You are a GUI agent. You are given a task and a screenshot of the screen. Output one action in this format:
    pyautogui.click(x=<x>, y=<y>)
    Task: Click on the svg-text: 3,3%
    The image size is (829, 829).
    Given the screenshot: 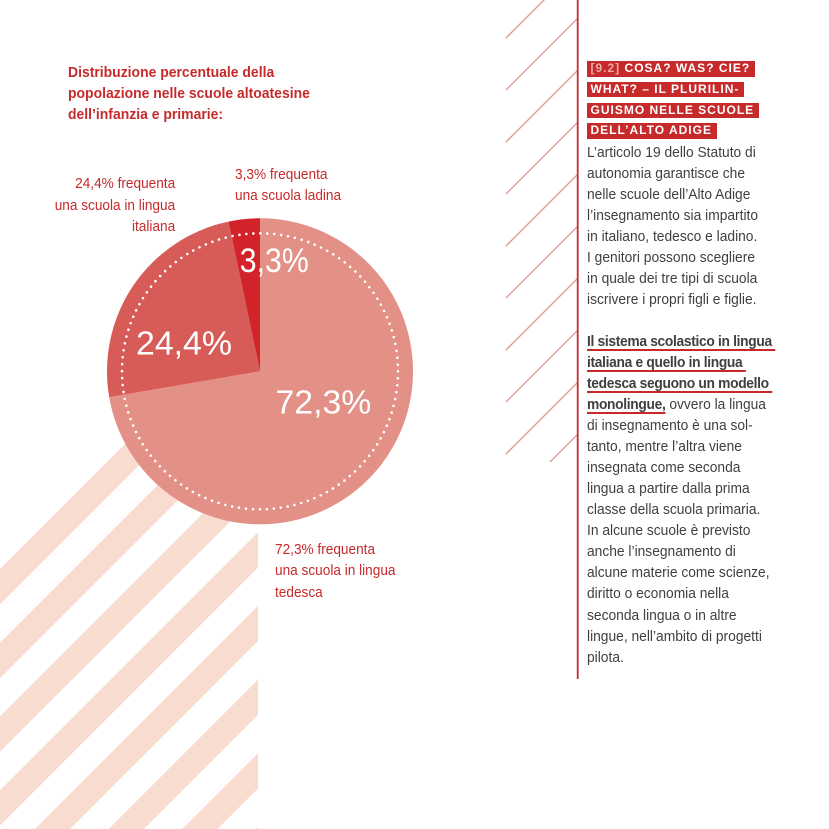 What is the action you would take?
    pyautogui.click(x=274, y=261)
    